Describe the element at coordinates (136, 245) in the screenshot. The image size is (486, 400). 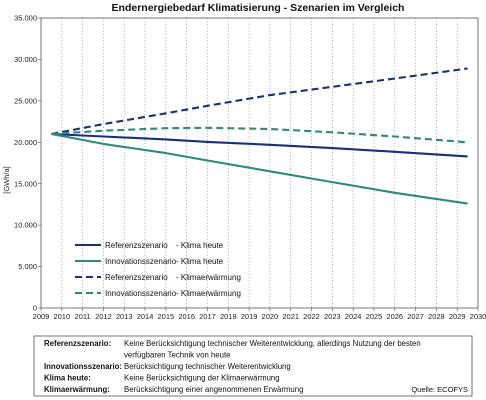
I see `legend-label-1: Referenzszenario` at that location.